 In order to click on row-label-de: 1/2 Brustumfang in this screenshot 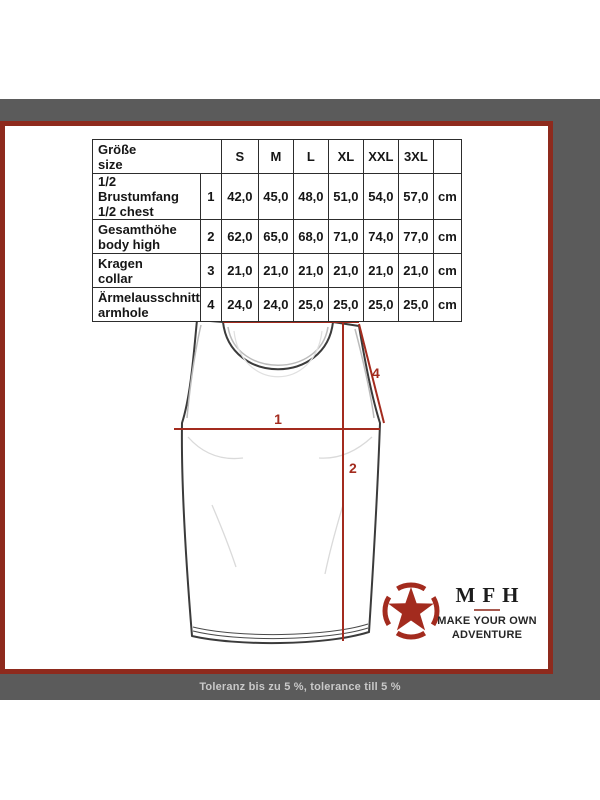, I will do `click(138, 189)`.